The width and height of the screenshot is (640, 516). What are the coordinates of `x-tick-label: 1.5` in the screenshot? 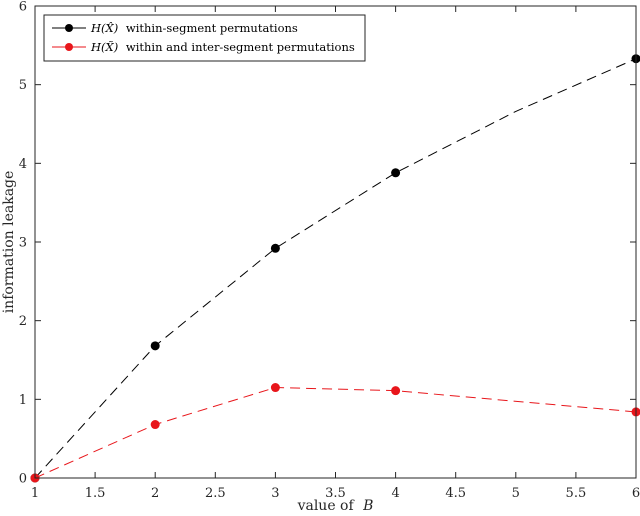 It's located at (95, 493).